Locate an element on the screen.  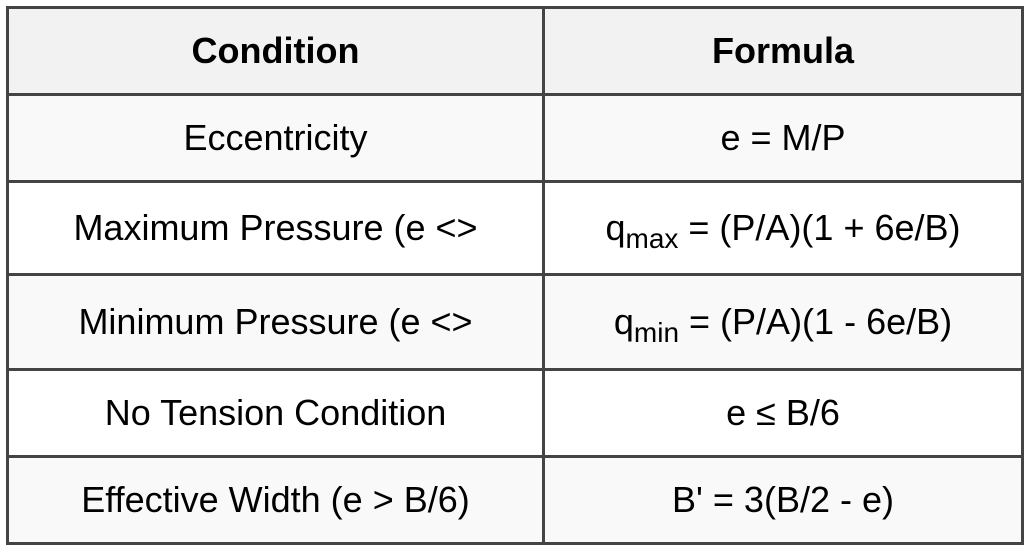
formula-cell: e ≤ B/6 is located at coordinates (783, 413).